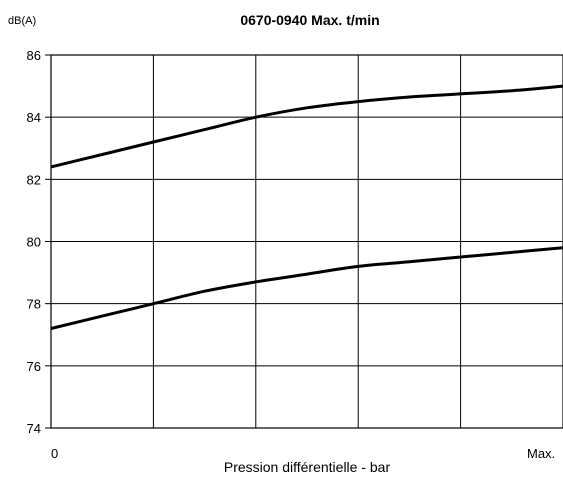  Describe the element at coordinates (34, 428) in the screenshot. I see `y-tick-label: 74` at that location.